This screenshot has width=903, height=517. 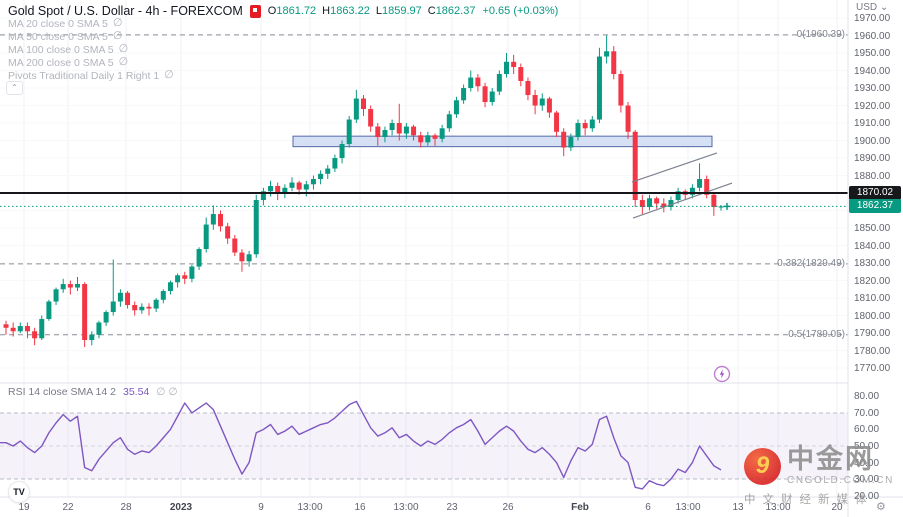 What do you see at coordinates (881, 507) in the screenshot?
I see `time-axis-settings-gear-icon: ⚙` at bounding box center [881, 507].